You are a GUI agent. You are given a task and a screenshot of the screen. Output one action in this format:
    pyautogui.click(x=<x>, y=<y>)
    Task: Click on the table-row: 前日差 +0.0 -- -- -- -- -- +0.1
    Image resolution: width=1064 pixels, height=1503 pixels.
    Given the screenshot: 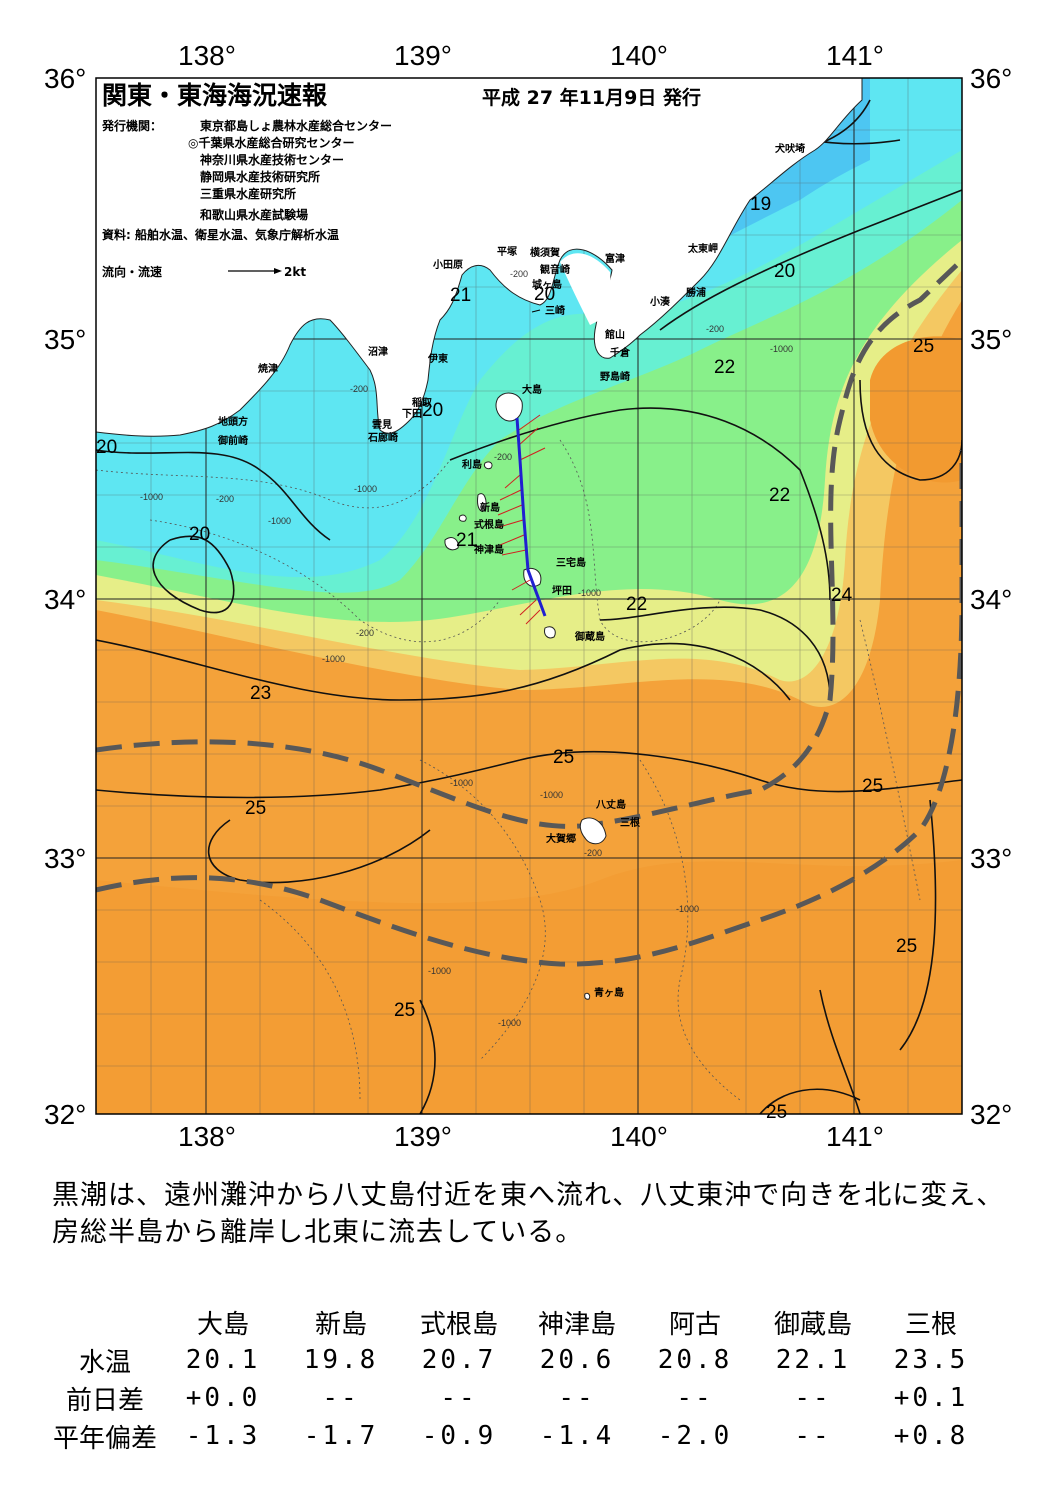 What is the action you would take?
    pyautogui.click(x=518, y=1398)
    